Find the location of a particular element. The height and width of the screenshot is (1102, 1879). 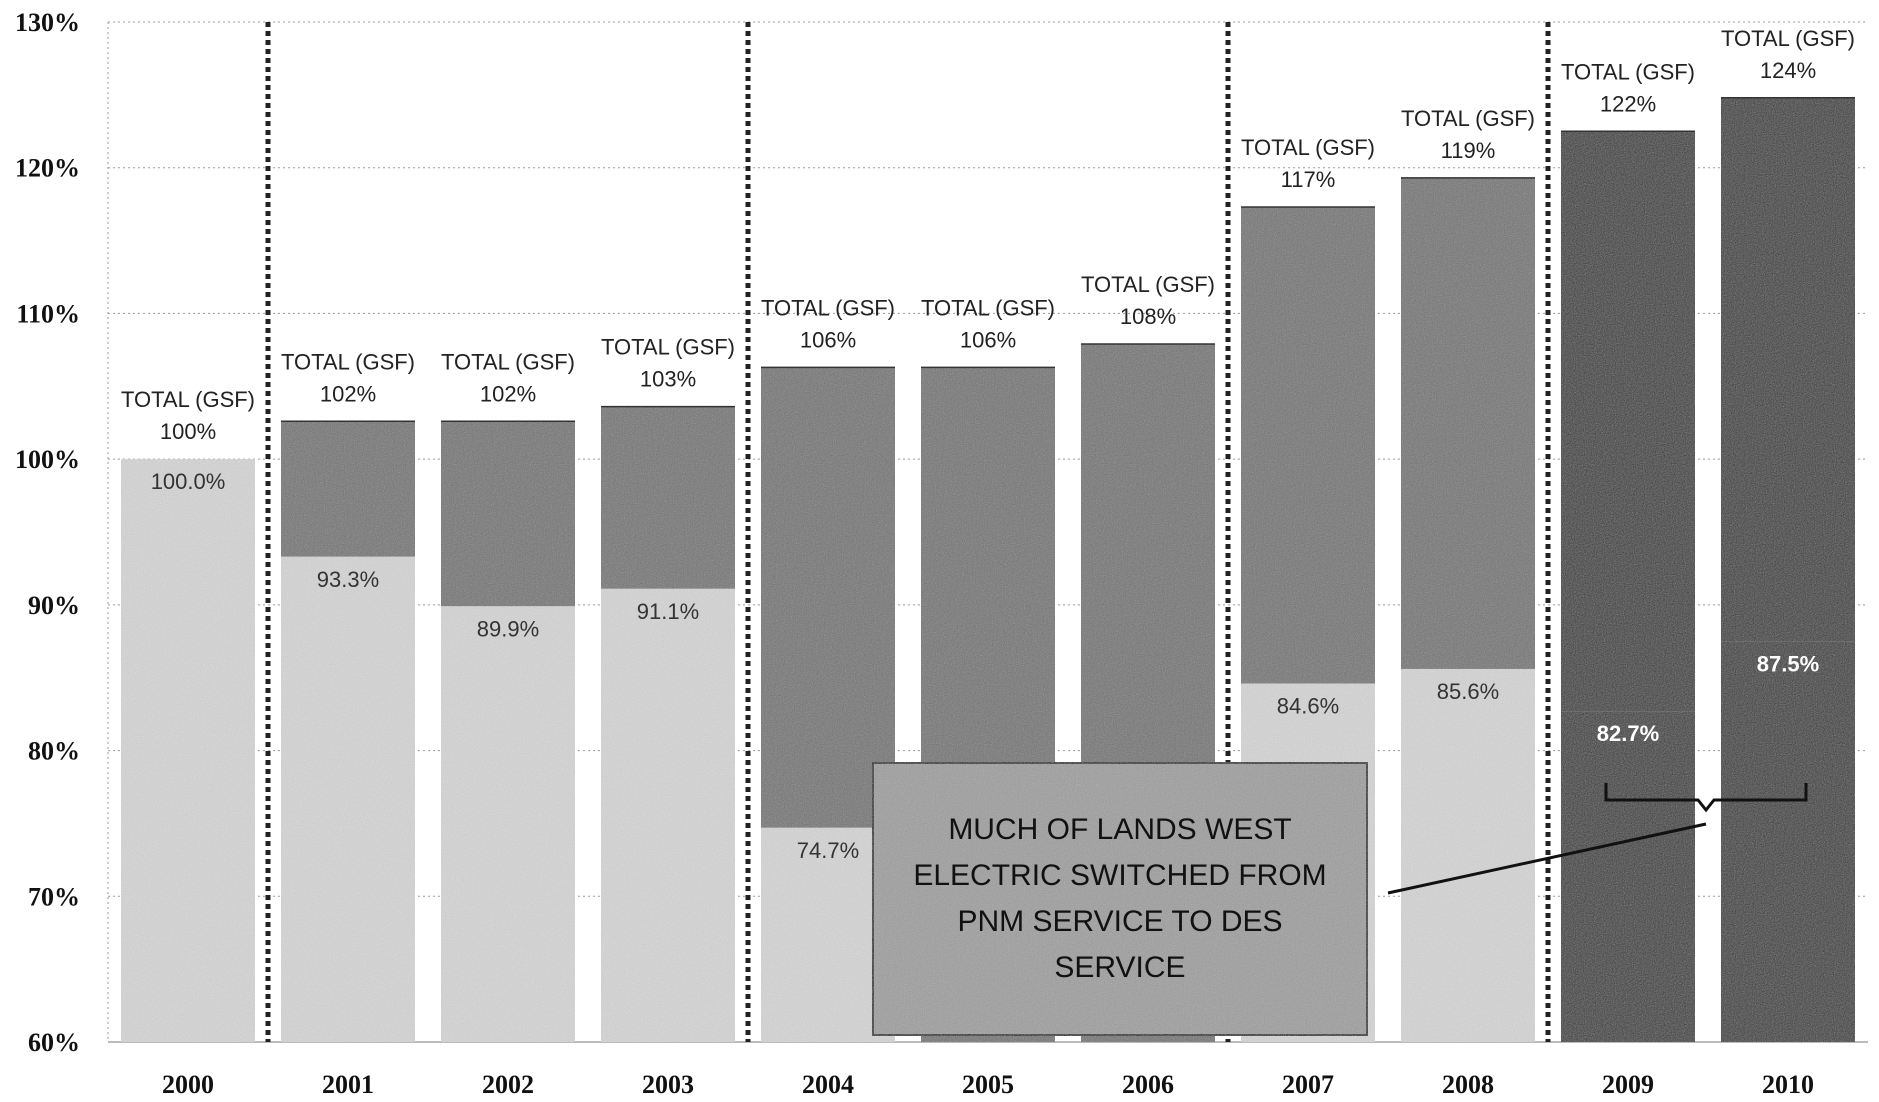

y-tick-label: 60% is located at coordinates (54, 1042).